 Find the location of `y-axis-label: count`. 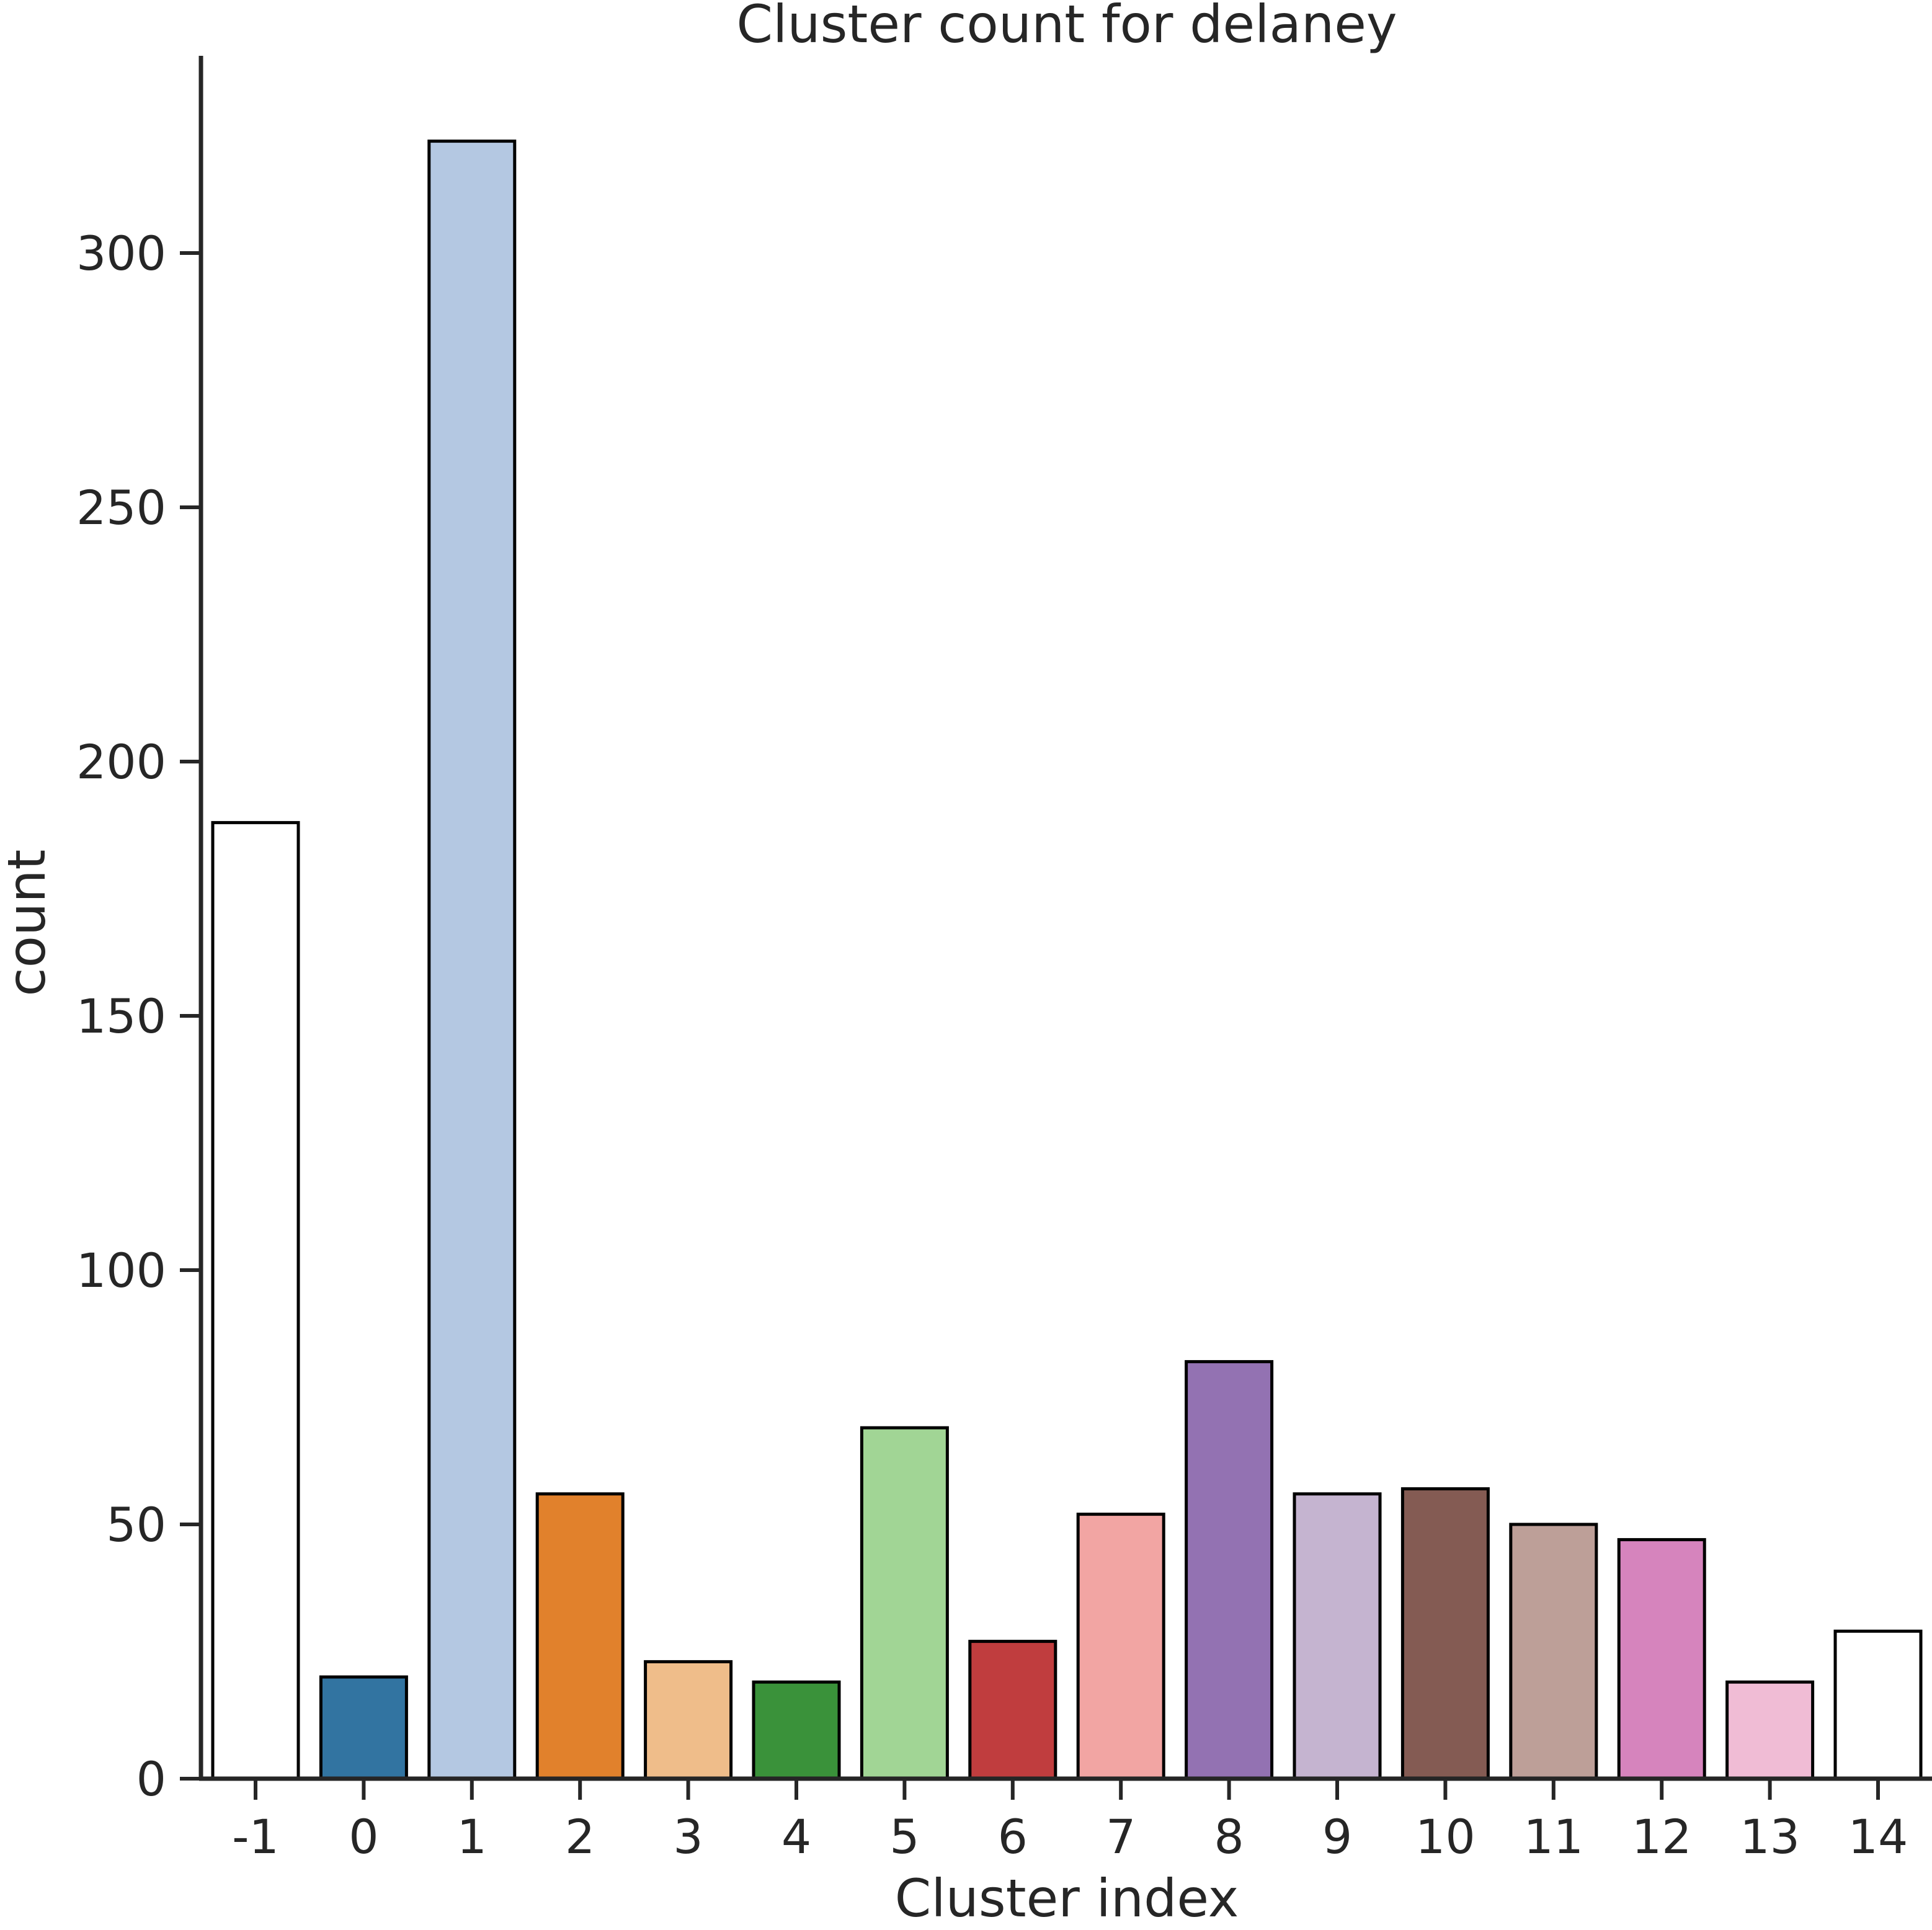

y-axis-label: count is located at coordinates (29, 923).